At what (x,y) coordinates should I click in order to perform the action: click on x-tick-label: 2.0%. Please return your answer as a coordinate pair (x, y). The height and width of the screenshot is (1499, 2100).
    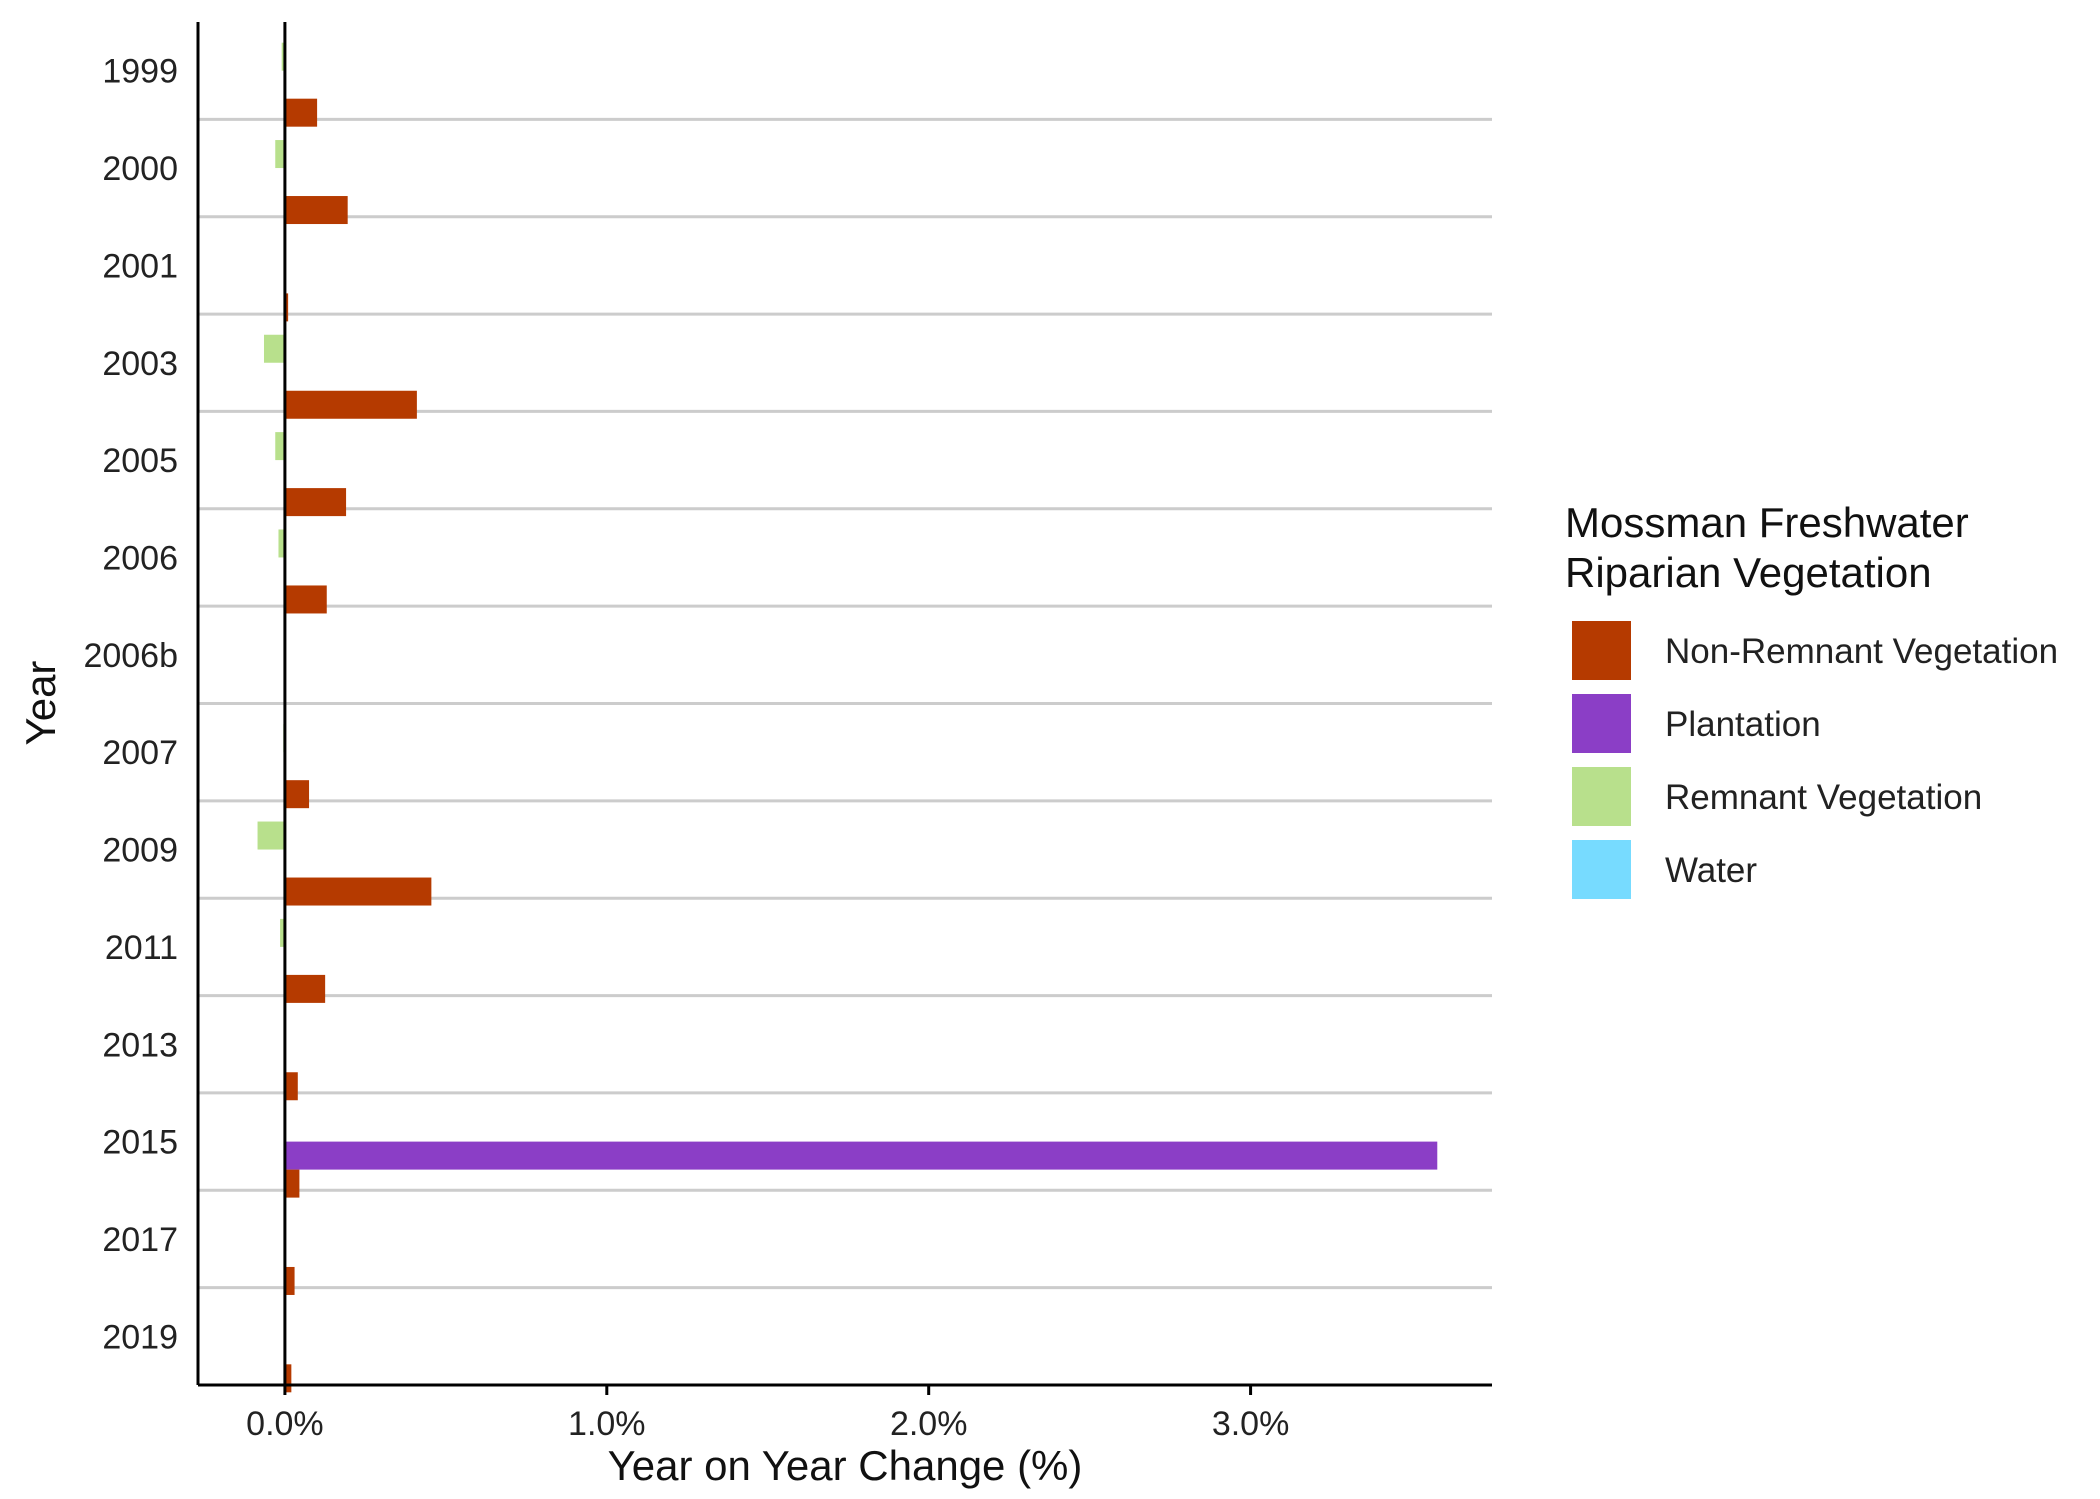
    Looking at the image, I should click on (929, 1424).